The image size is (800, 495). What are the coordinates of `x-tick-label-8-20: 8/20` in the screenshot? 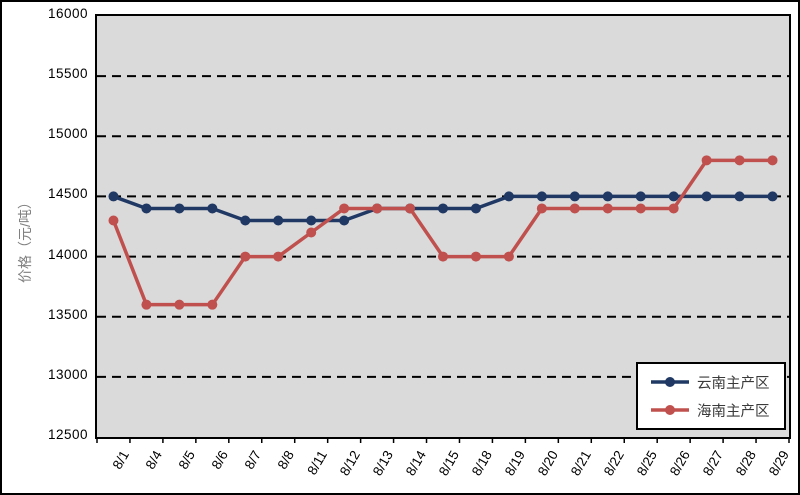 It's located at (547, 463).